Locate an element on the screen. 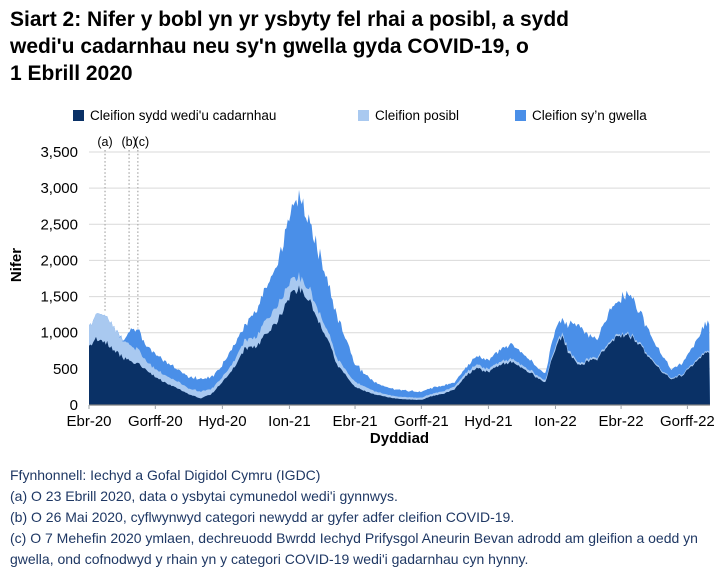  y-tick-label: 500 is located at coordinates (65, 369).